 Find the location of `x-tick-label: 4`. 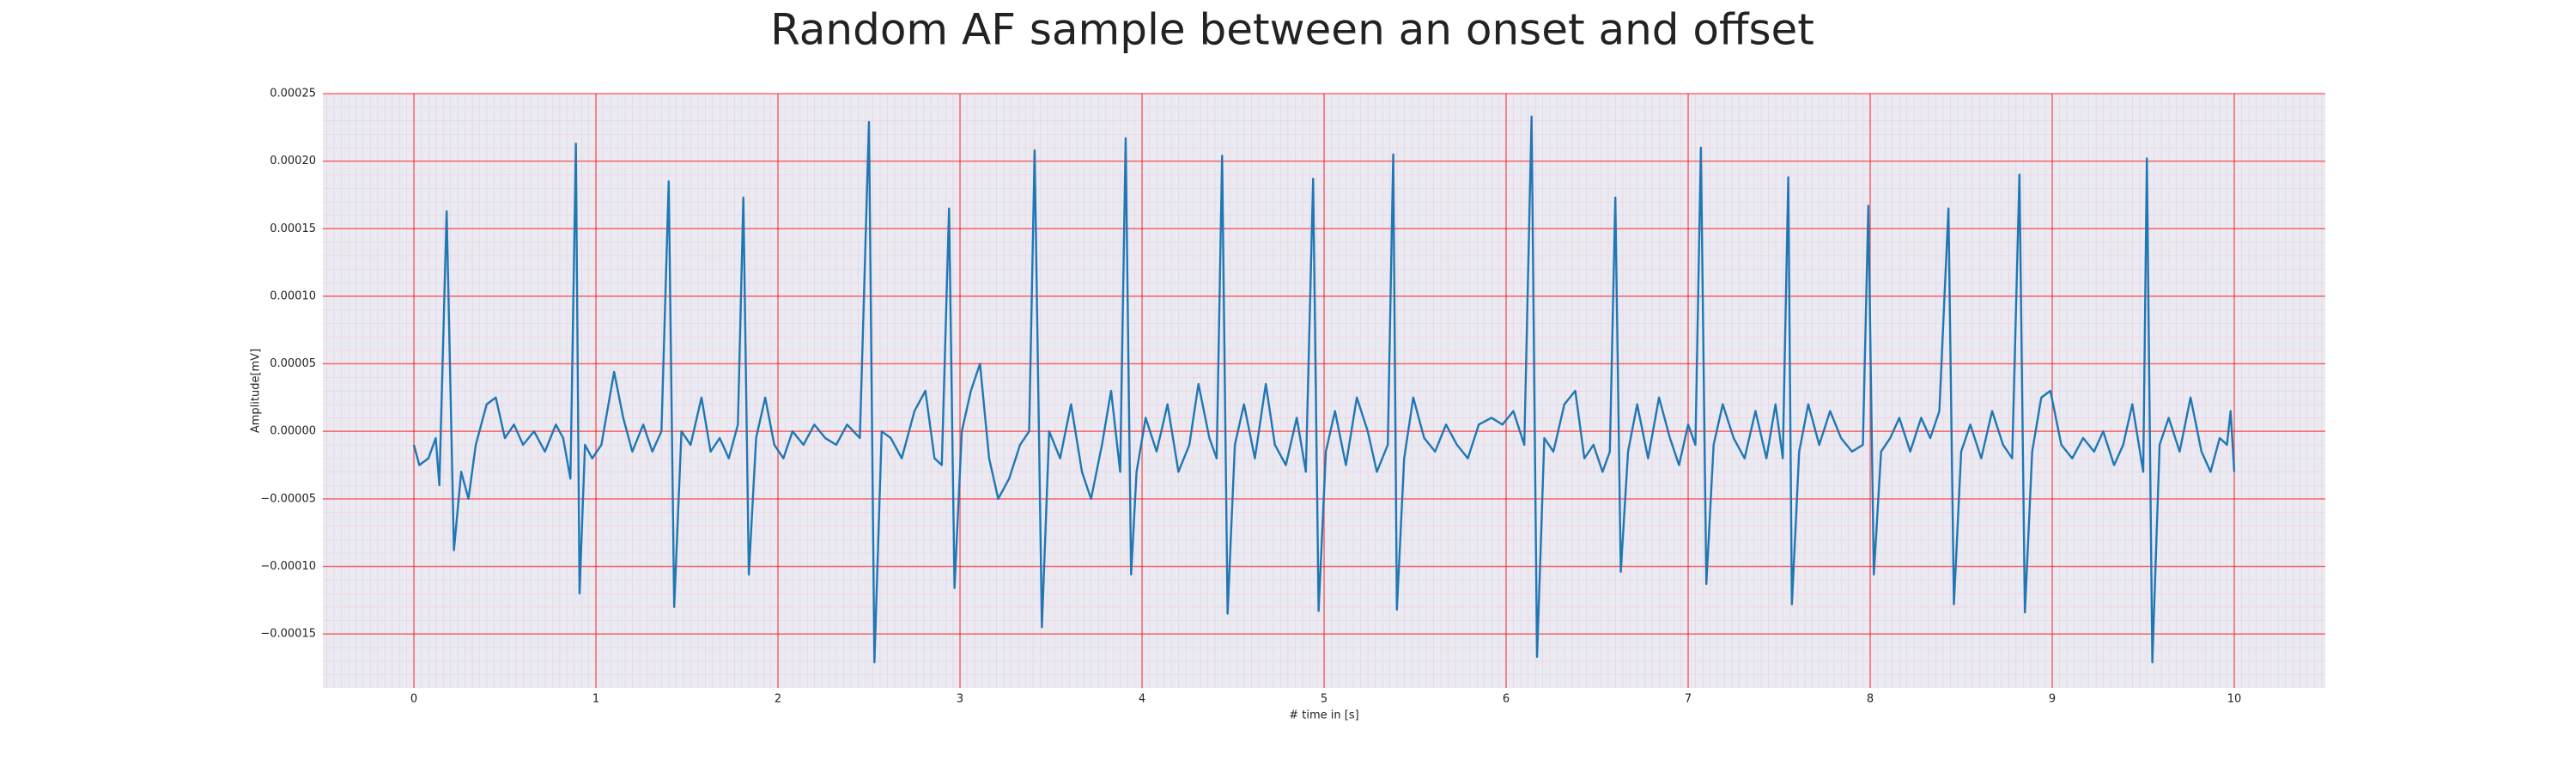

x-tick-label: 4 is located at coordinates (1142, 699).